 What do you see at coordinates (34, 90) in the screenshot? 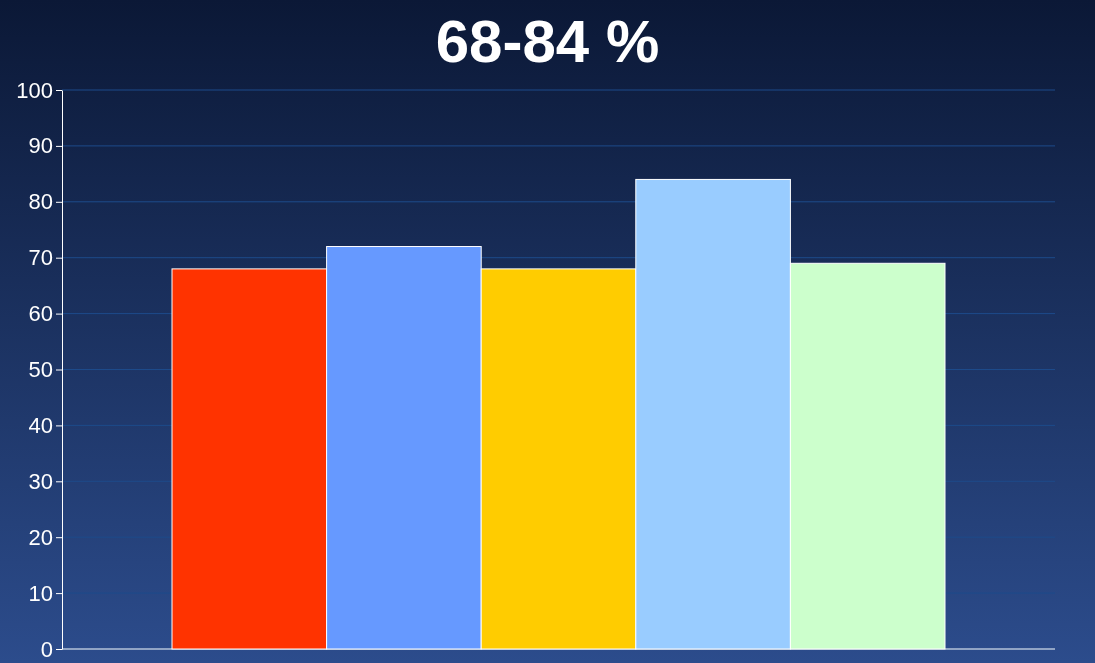
I see `y-tick-label: 100` at bounding box center [34, 90].